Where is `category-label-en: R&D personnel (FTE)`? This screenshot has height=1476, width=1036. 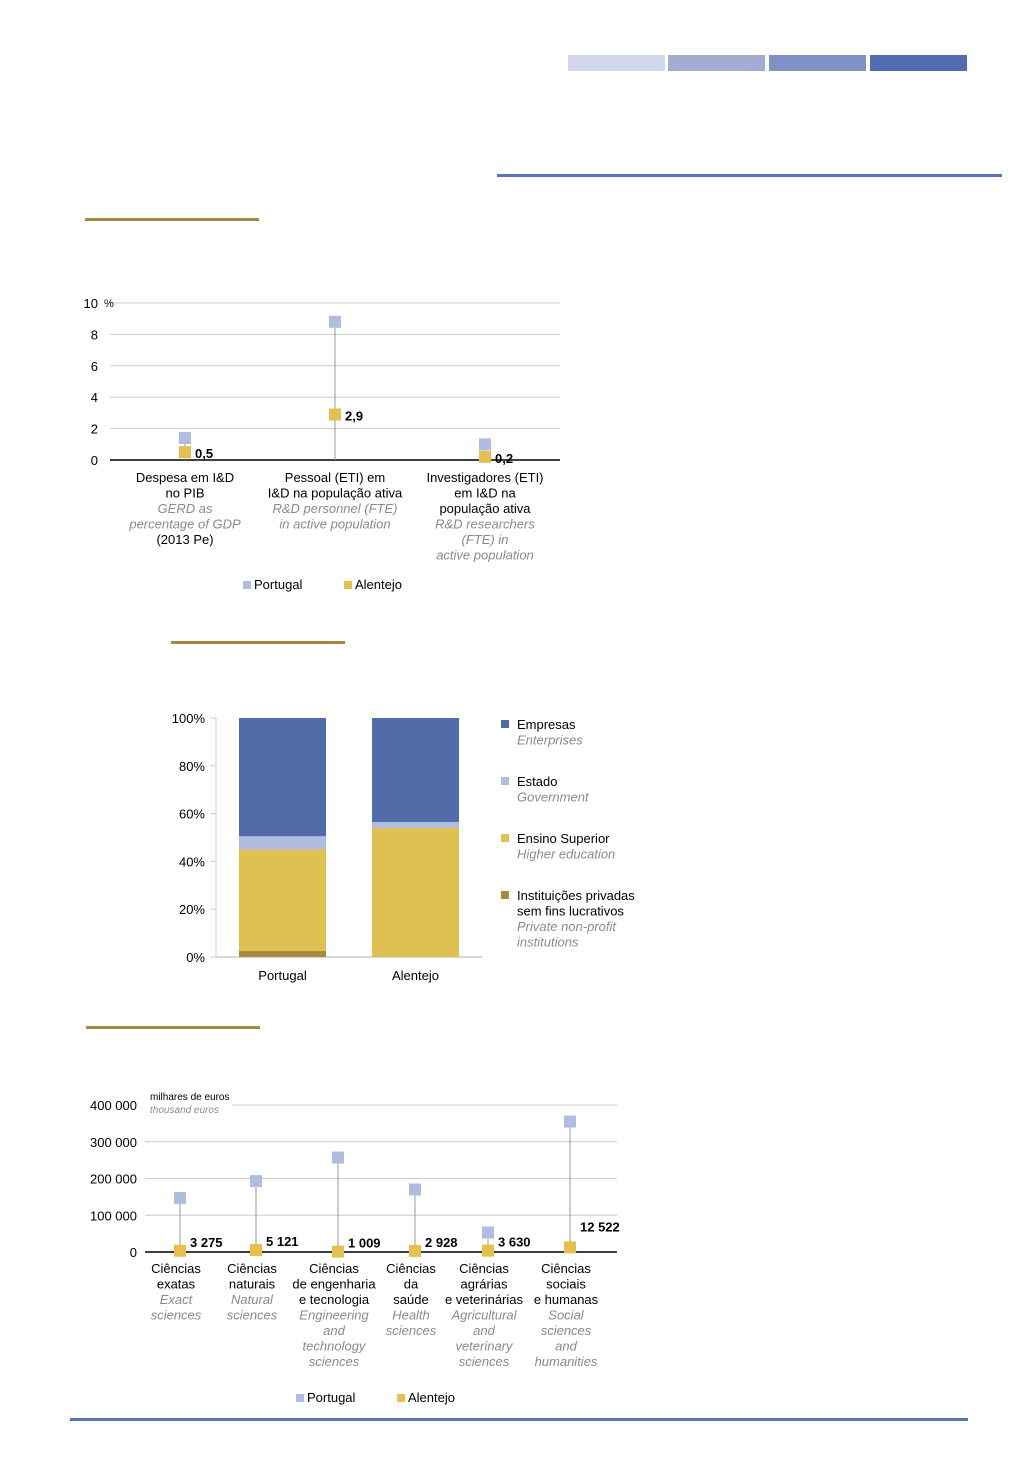
category-label-en: R&D personnel (FTE) is located at coordinates (335, 508).